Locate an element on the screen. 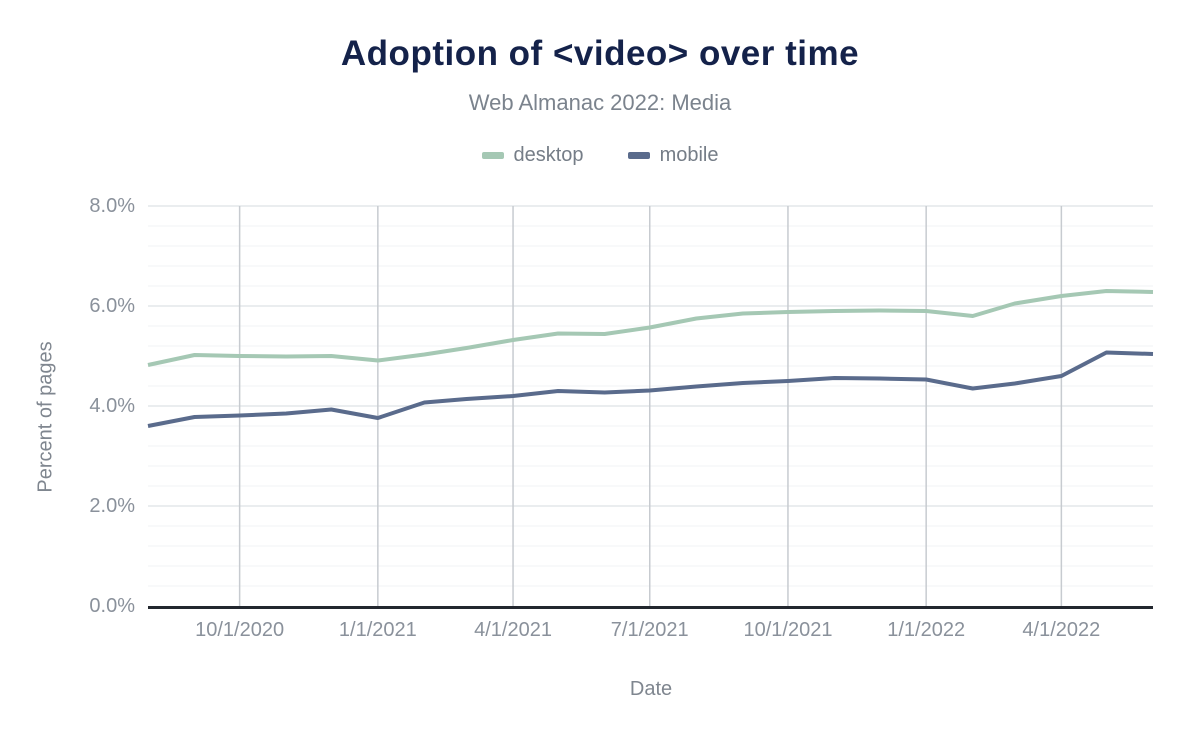  legend-item-desktop: desktop is located at coordinates (532, 155).